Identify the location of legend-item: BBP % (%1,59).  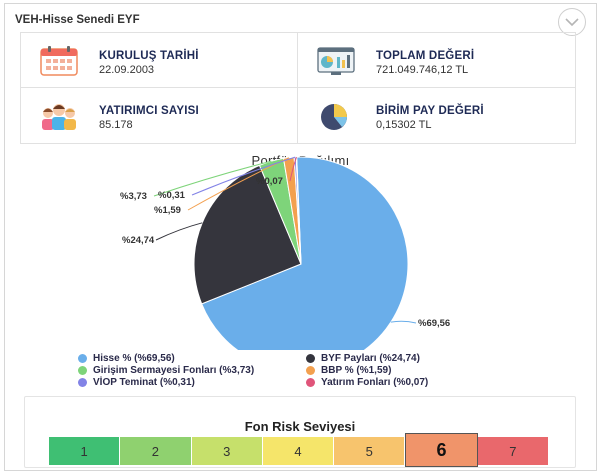
(406, 370).